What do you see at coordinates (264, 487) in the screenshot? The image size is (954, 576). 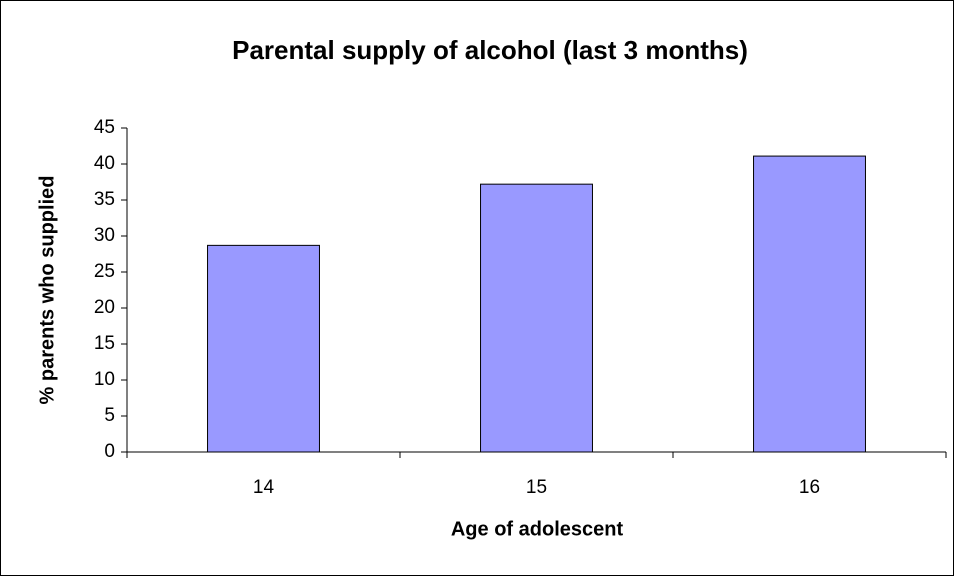 I see `x-tick-label: 14` at bounding box center [264, 487].